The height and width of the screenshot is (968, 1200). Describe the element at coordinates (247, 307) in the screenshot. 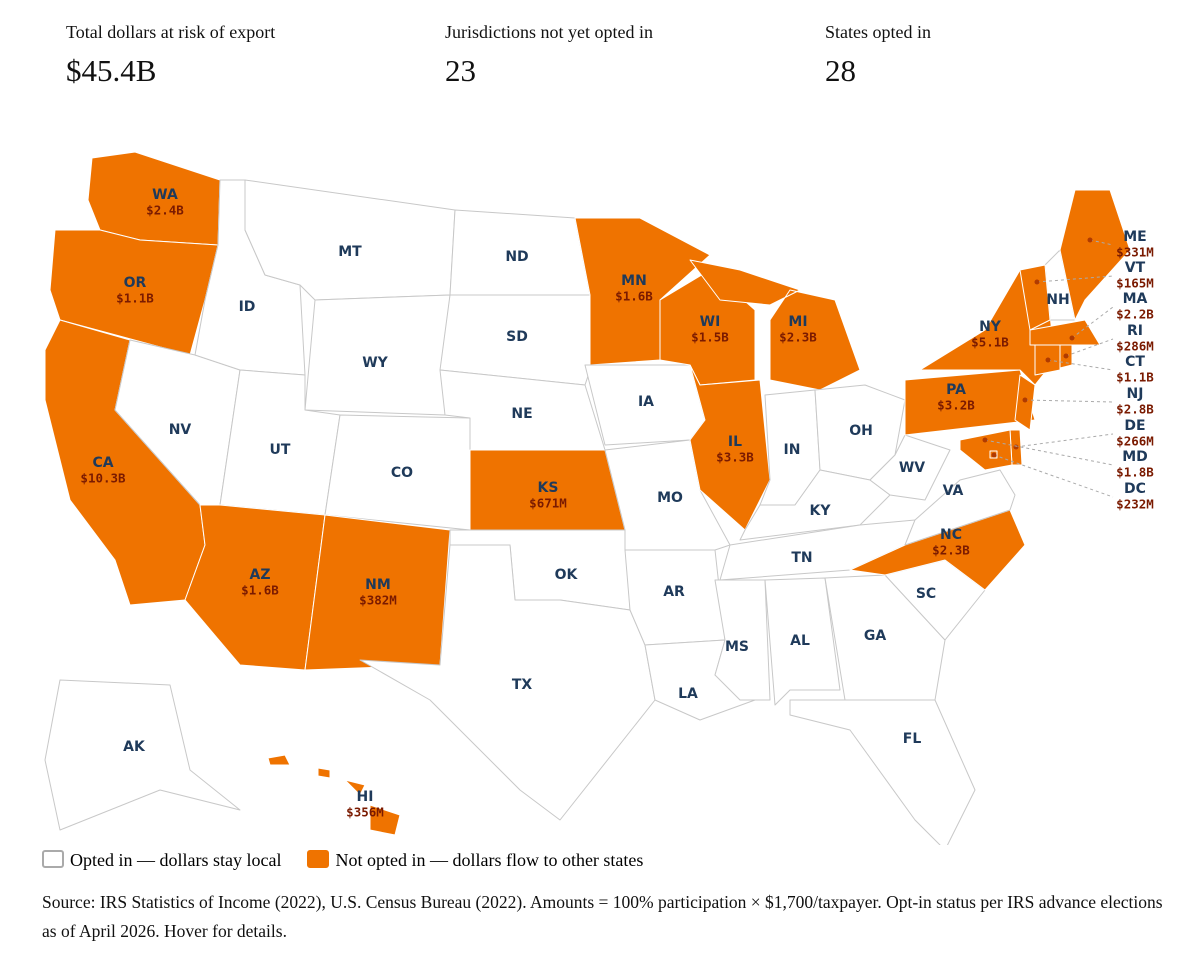

I see `state-label: ID` at that location.